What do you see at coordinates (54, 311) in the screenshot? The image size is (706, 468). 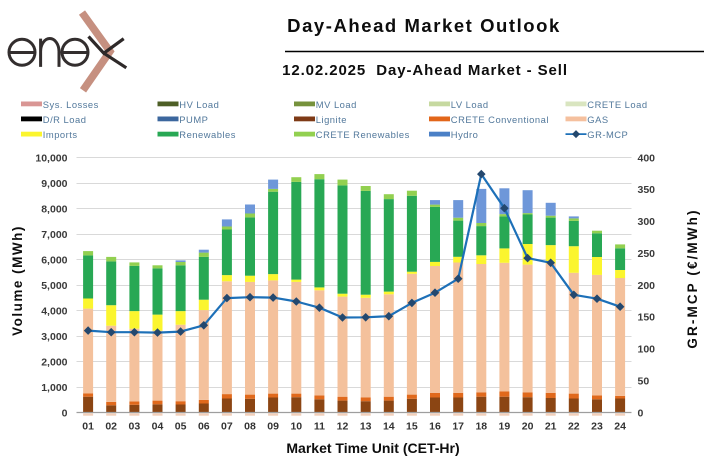 I see `svg-text: 4,000` at bounding box center [54, 311].